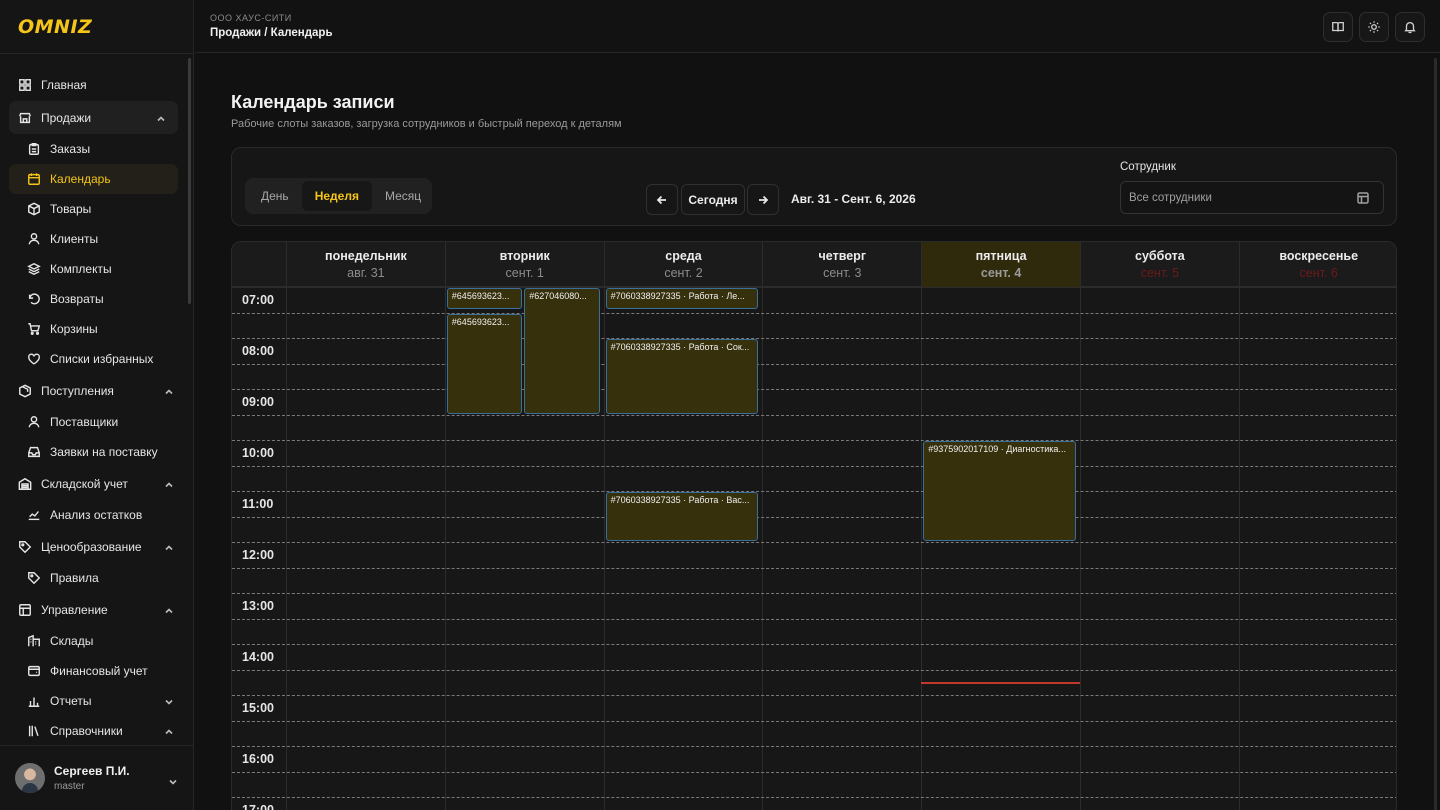 This screenshot has width=1440, height=810. What do you see at coordinates (93, 239) in the screenshot?
I see `sidebar-item-clients: Клиенты` at bounding box center [93, 239].